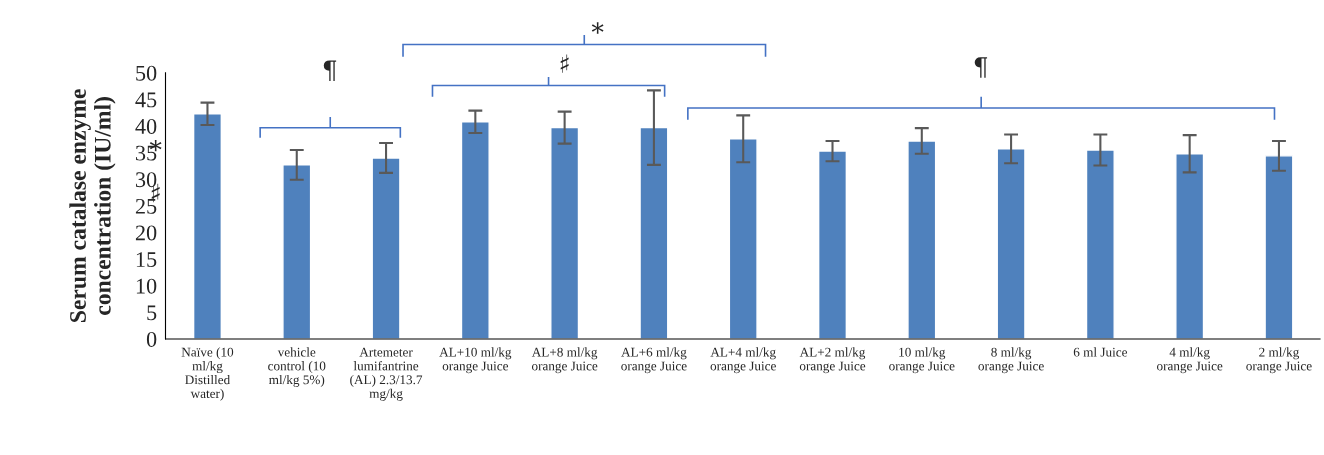  I want to click on x-tick-label: 2 ml/kg orange Juice, so click(1279, 360).